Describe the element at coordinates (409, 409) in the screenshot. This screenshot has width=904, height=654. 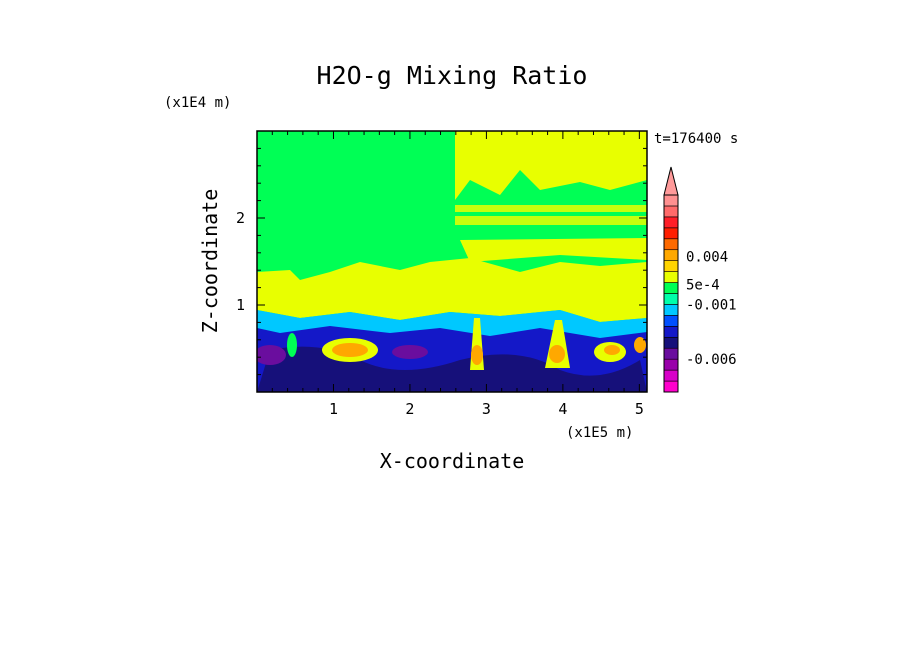
I see `x-tick-label: 2` at that location.